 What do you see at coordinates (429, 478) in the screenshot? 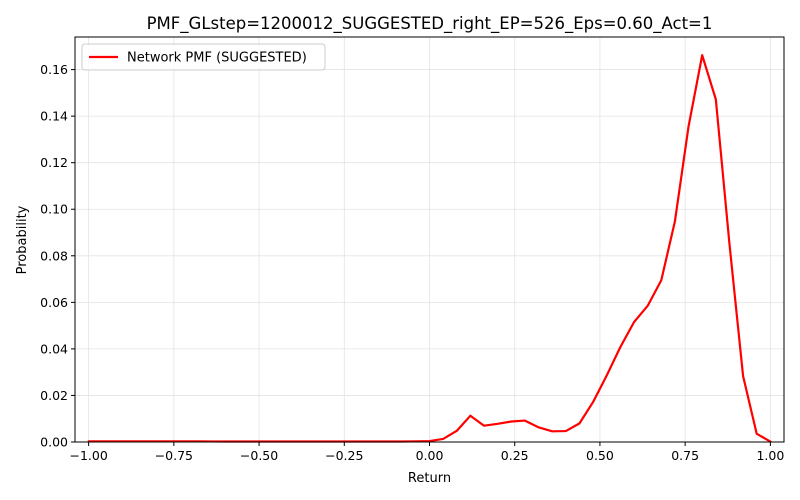
I see `x-axis-label: Return` at bounding box center [429, 478].